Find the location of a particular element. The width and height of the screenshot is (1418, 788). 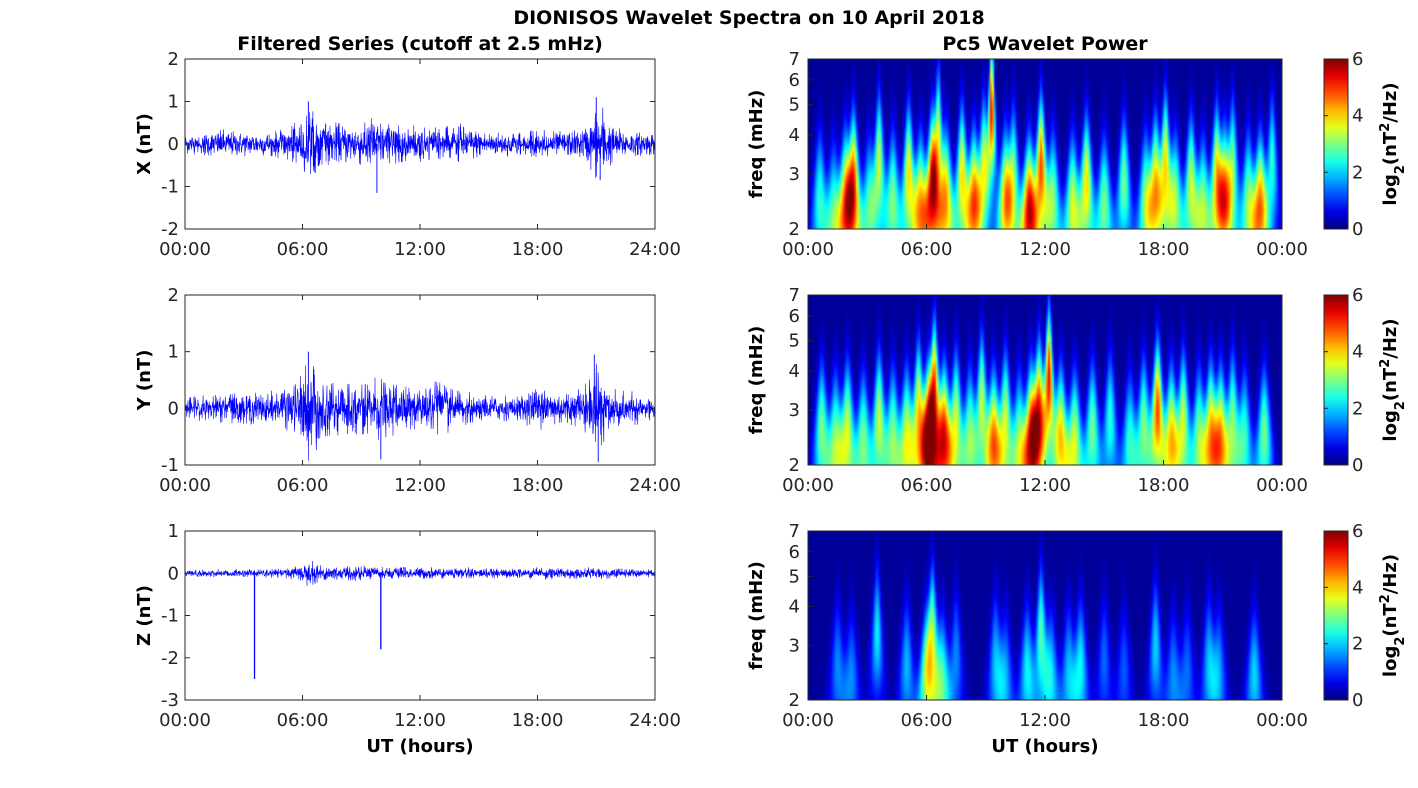

x-wavelet-cbar-tick-label-0: 0 is located at coordinates (1357, 229).